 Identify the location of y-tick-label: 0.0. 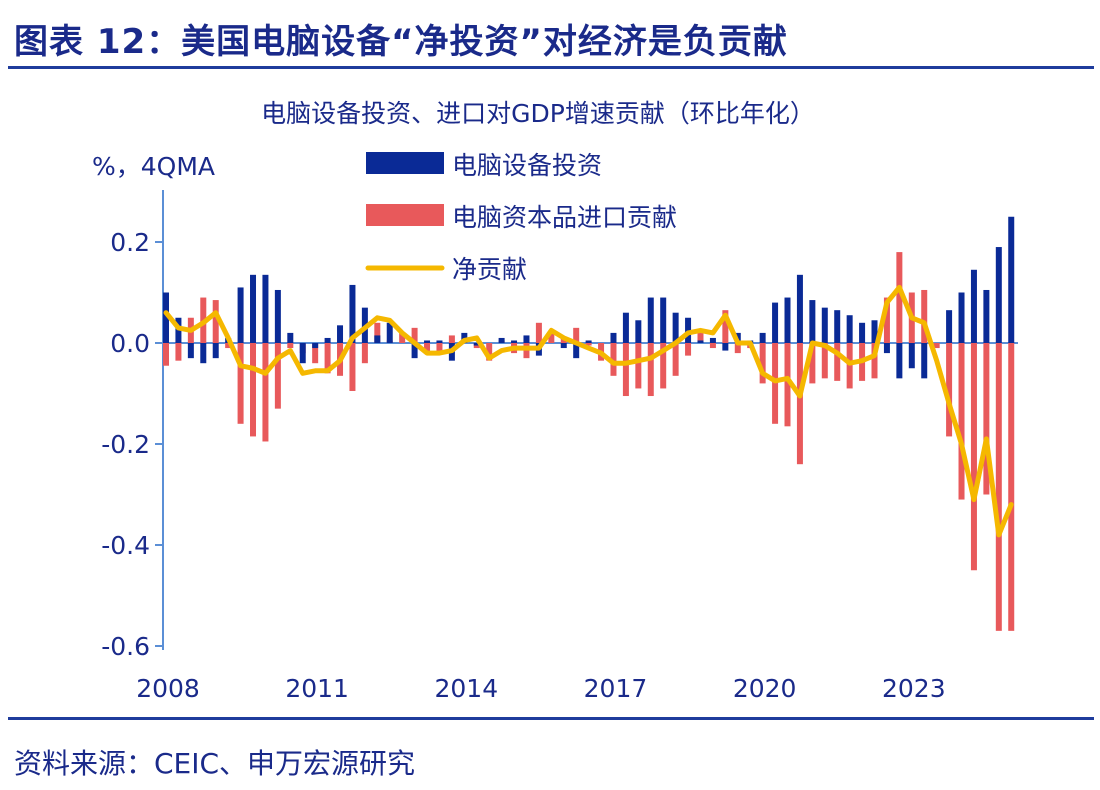
(130, 343).